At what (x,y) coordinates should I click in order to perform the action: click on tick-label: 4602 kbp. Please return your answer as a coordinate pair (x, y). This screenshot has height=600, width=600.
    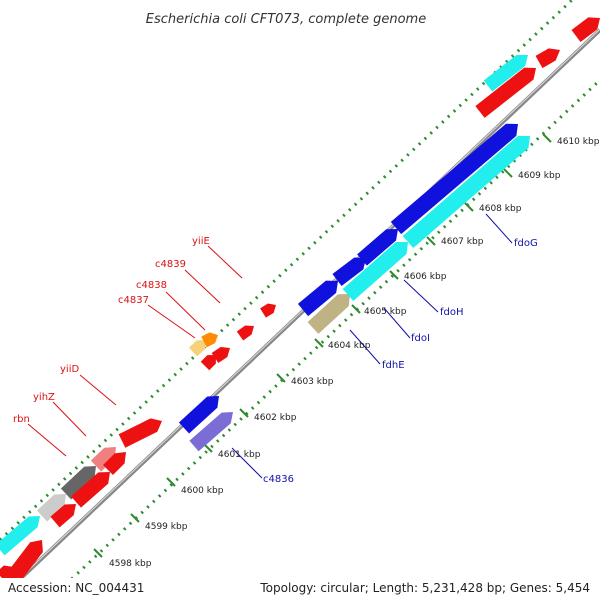
    Looking at the image, I should click on (275, 418).